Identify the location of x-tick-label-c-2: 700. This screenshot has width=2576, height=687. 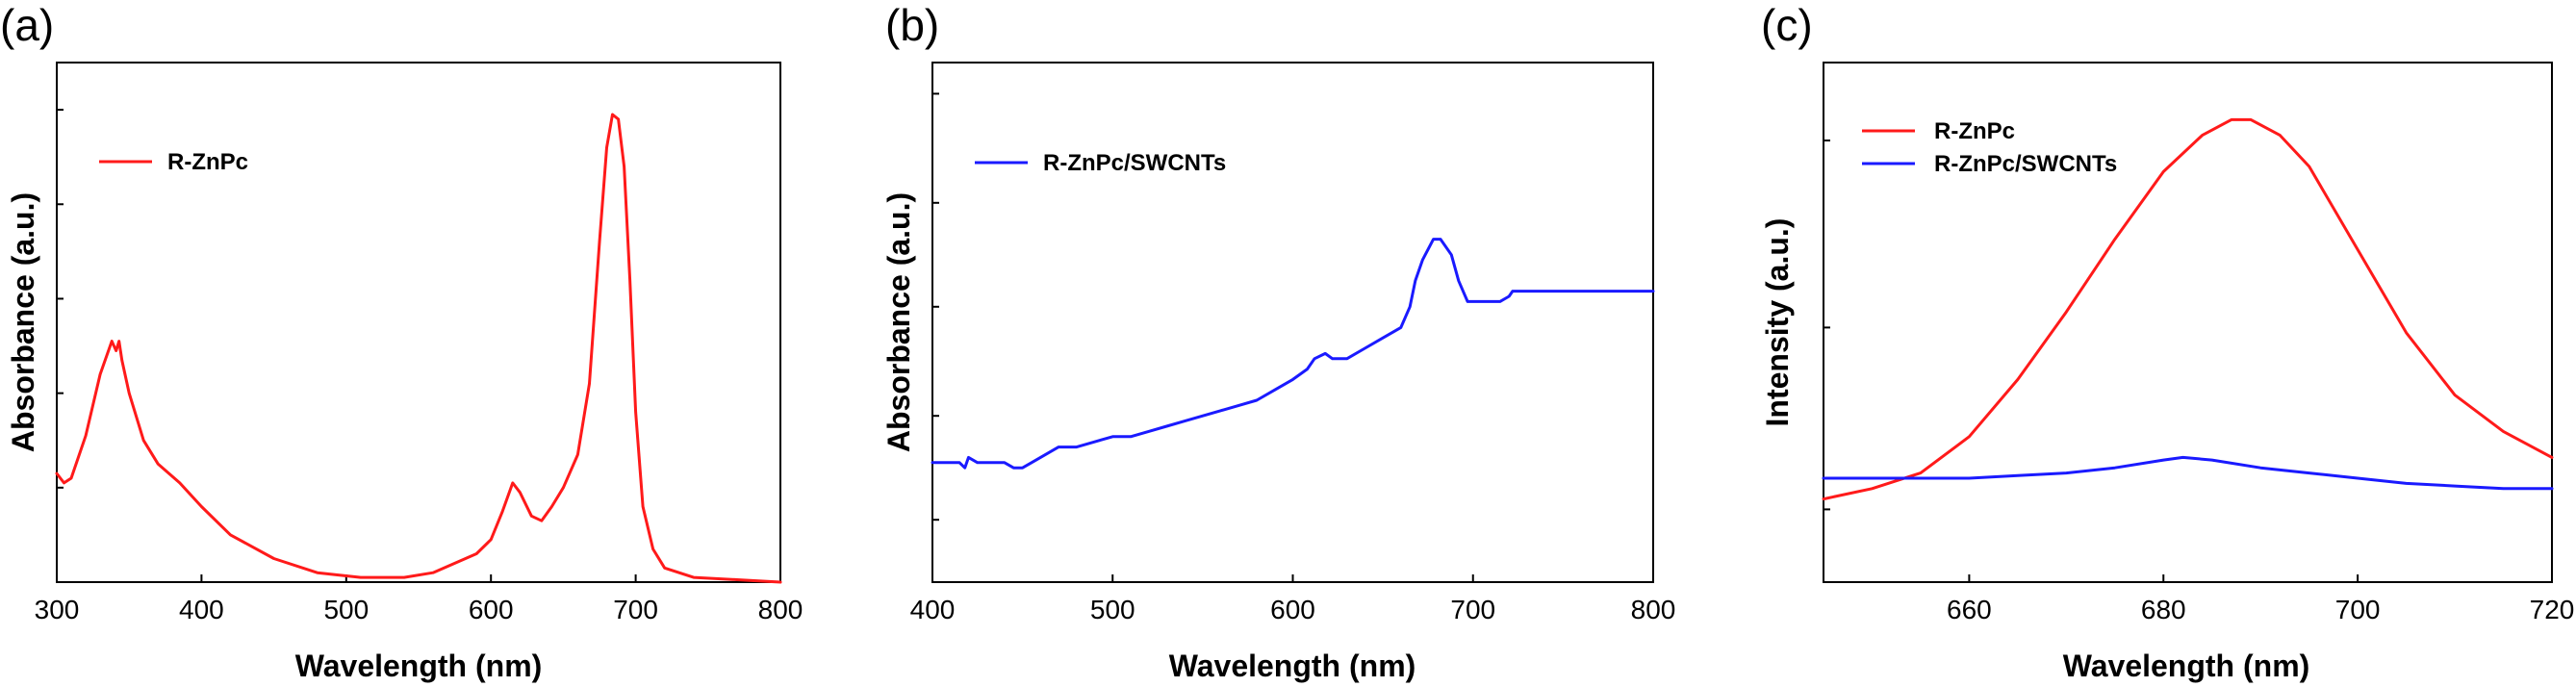
(2358, 609).